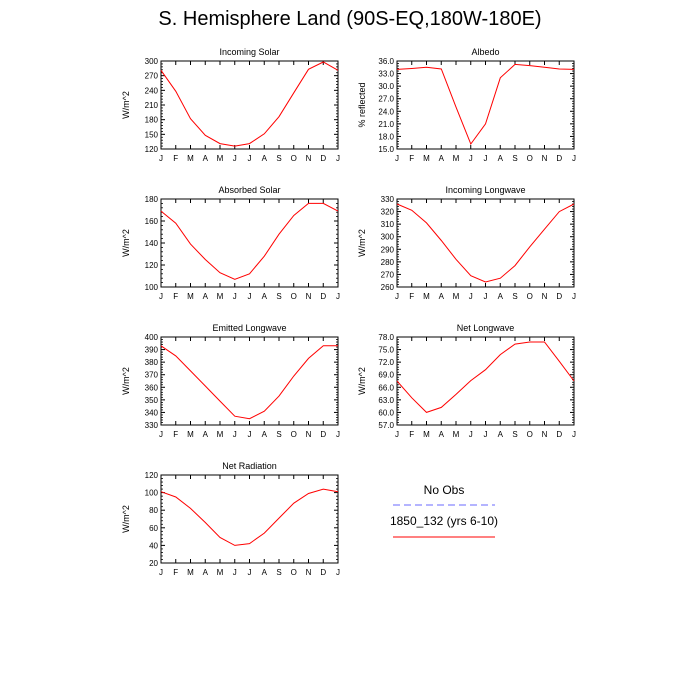  What do you see at coordinates (386, 74) in the screenshot?
I see `y-tick-label: 33.0` at bounding box center [386, 74].